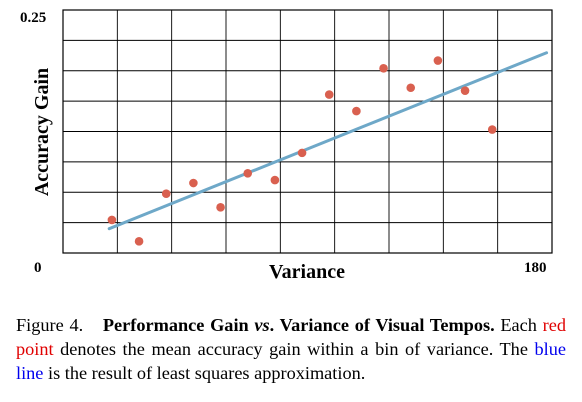 The width and height of the screenshot is (582, 402). I want to click on caption-title-part2: . Variance of Visual Tempos., so click(382, 325).